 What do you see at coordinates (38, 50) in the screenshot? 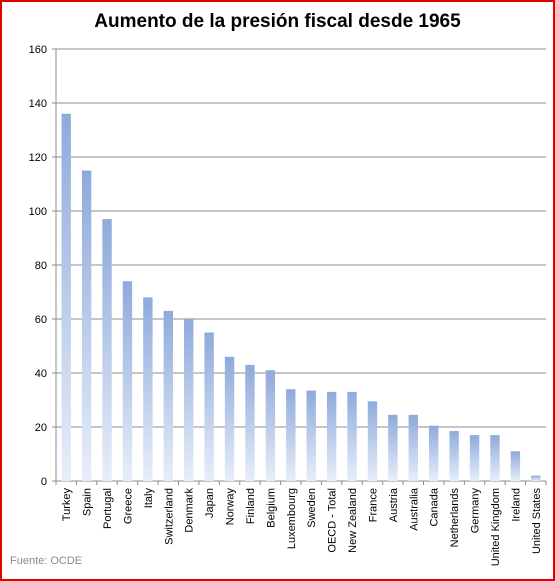
I see `y-tick-label: 160` at bounding box center [38, 50].